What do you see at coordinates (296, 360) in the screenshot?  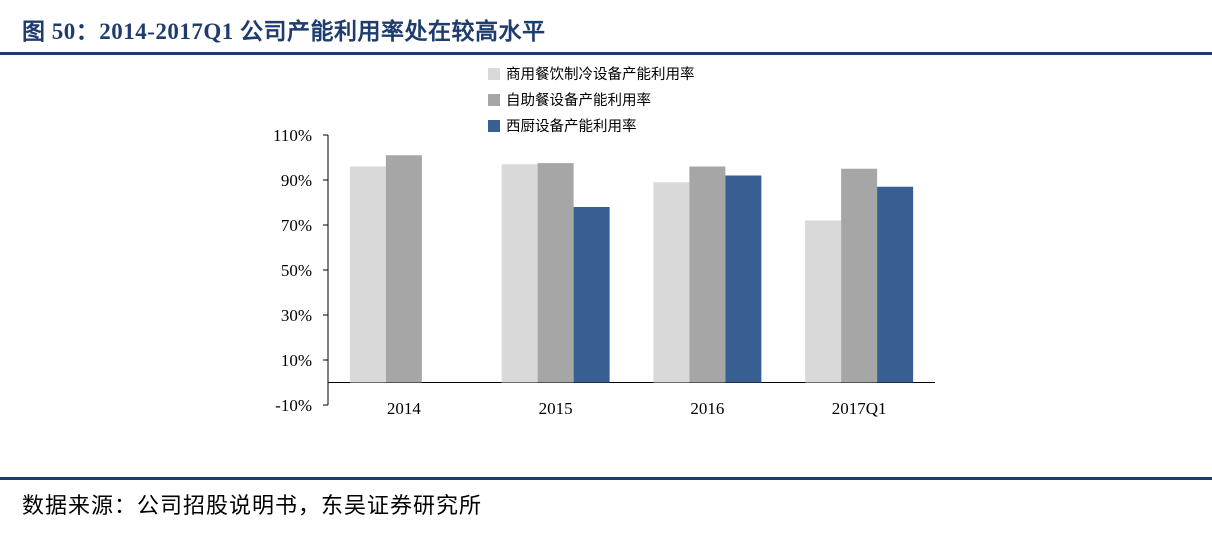 I see `y-tick-label: 10%` at bounding box center [296, 360].